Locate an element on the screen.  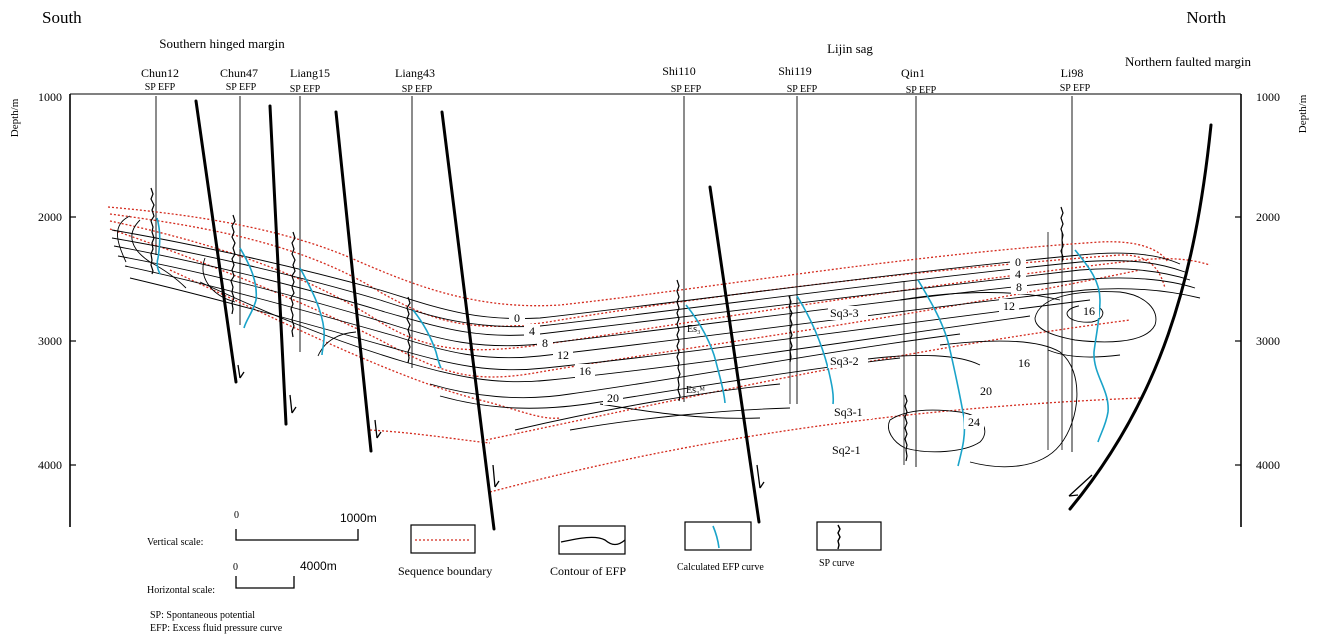
horizontal-scale-value: 4000m is located at coordinates (318, 566).